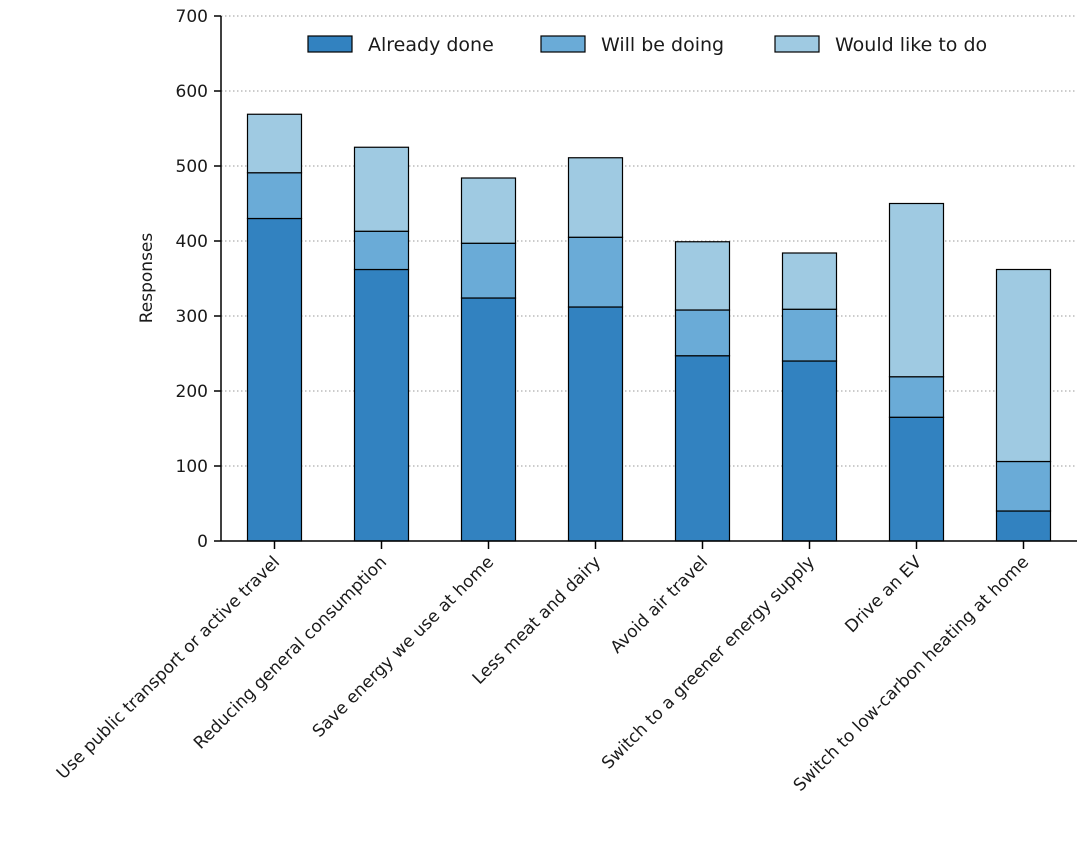 Image resolution: width=1077 pixels, height=842 pixels. What do you see at coordinates (883, 594) in the screenshot?
I see `x-category-label: Drive an EV` at bounding box center [883, 594].